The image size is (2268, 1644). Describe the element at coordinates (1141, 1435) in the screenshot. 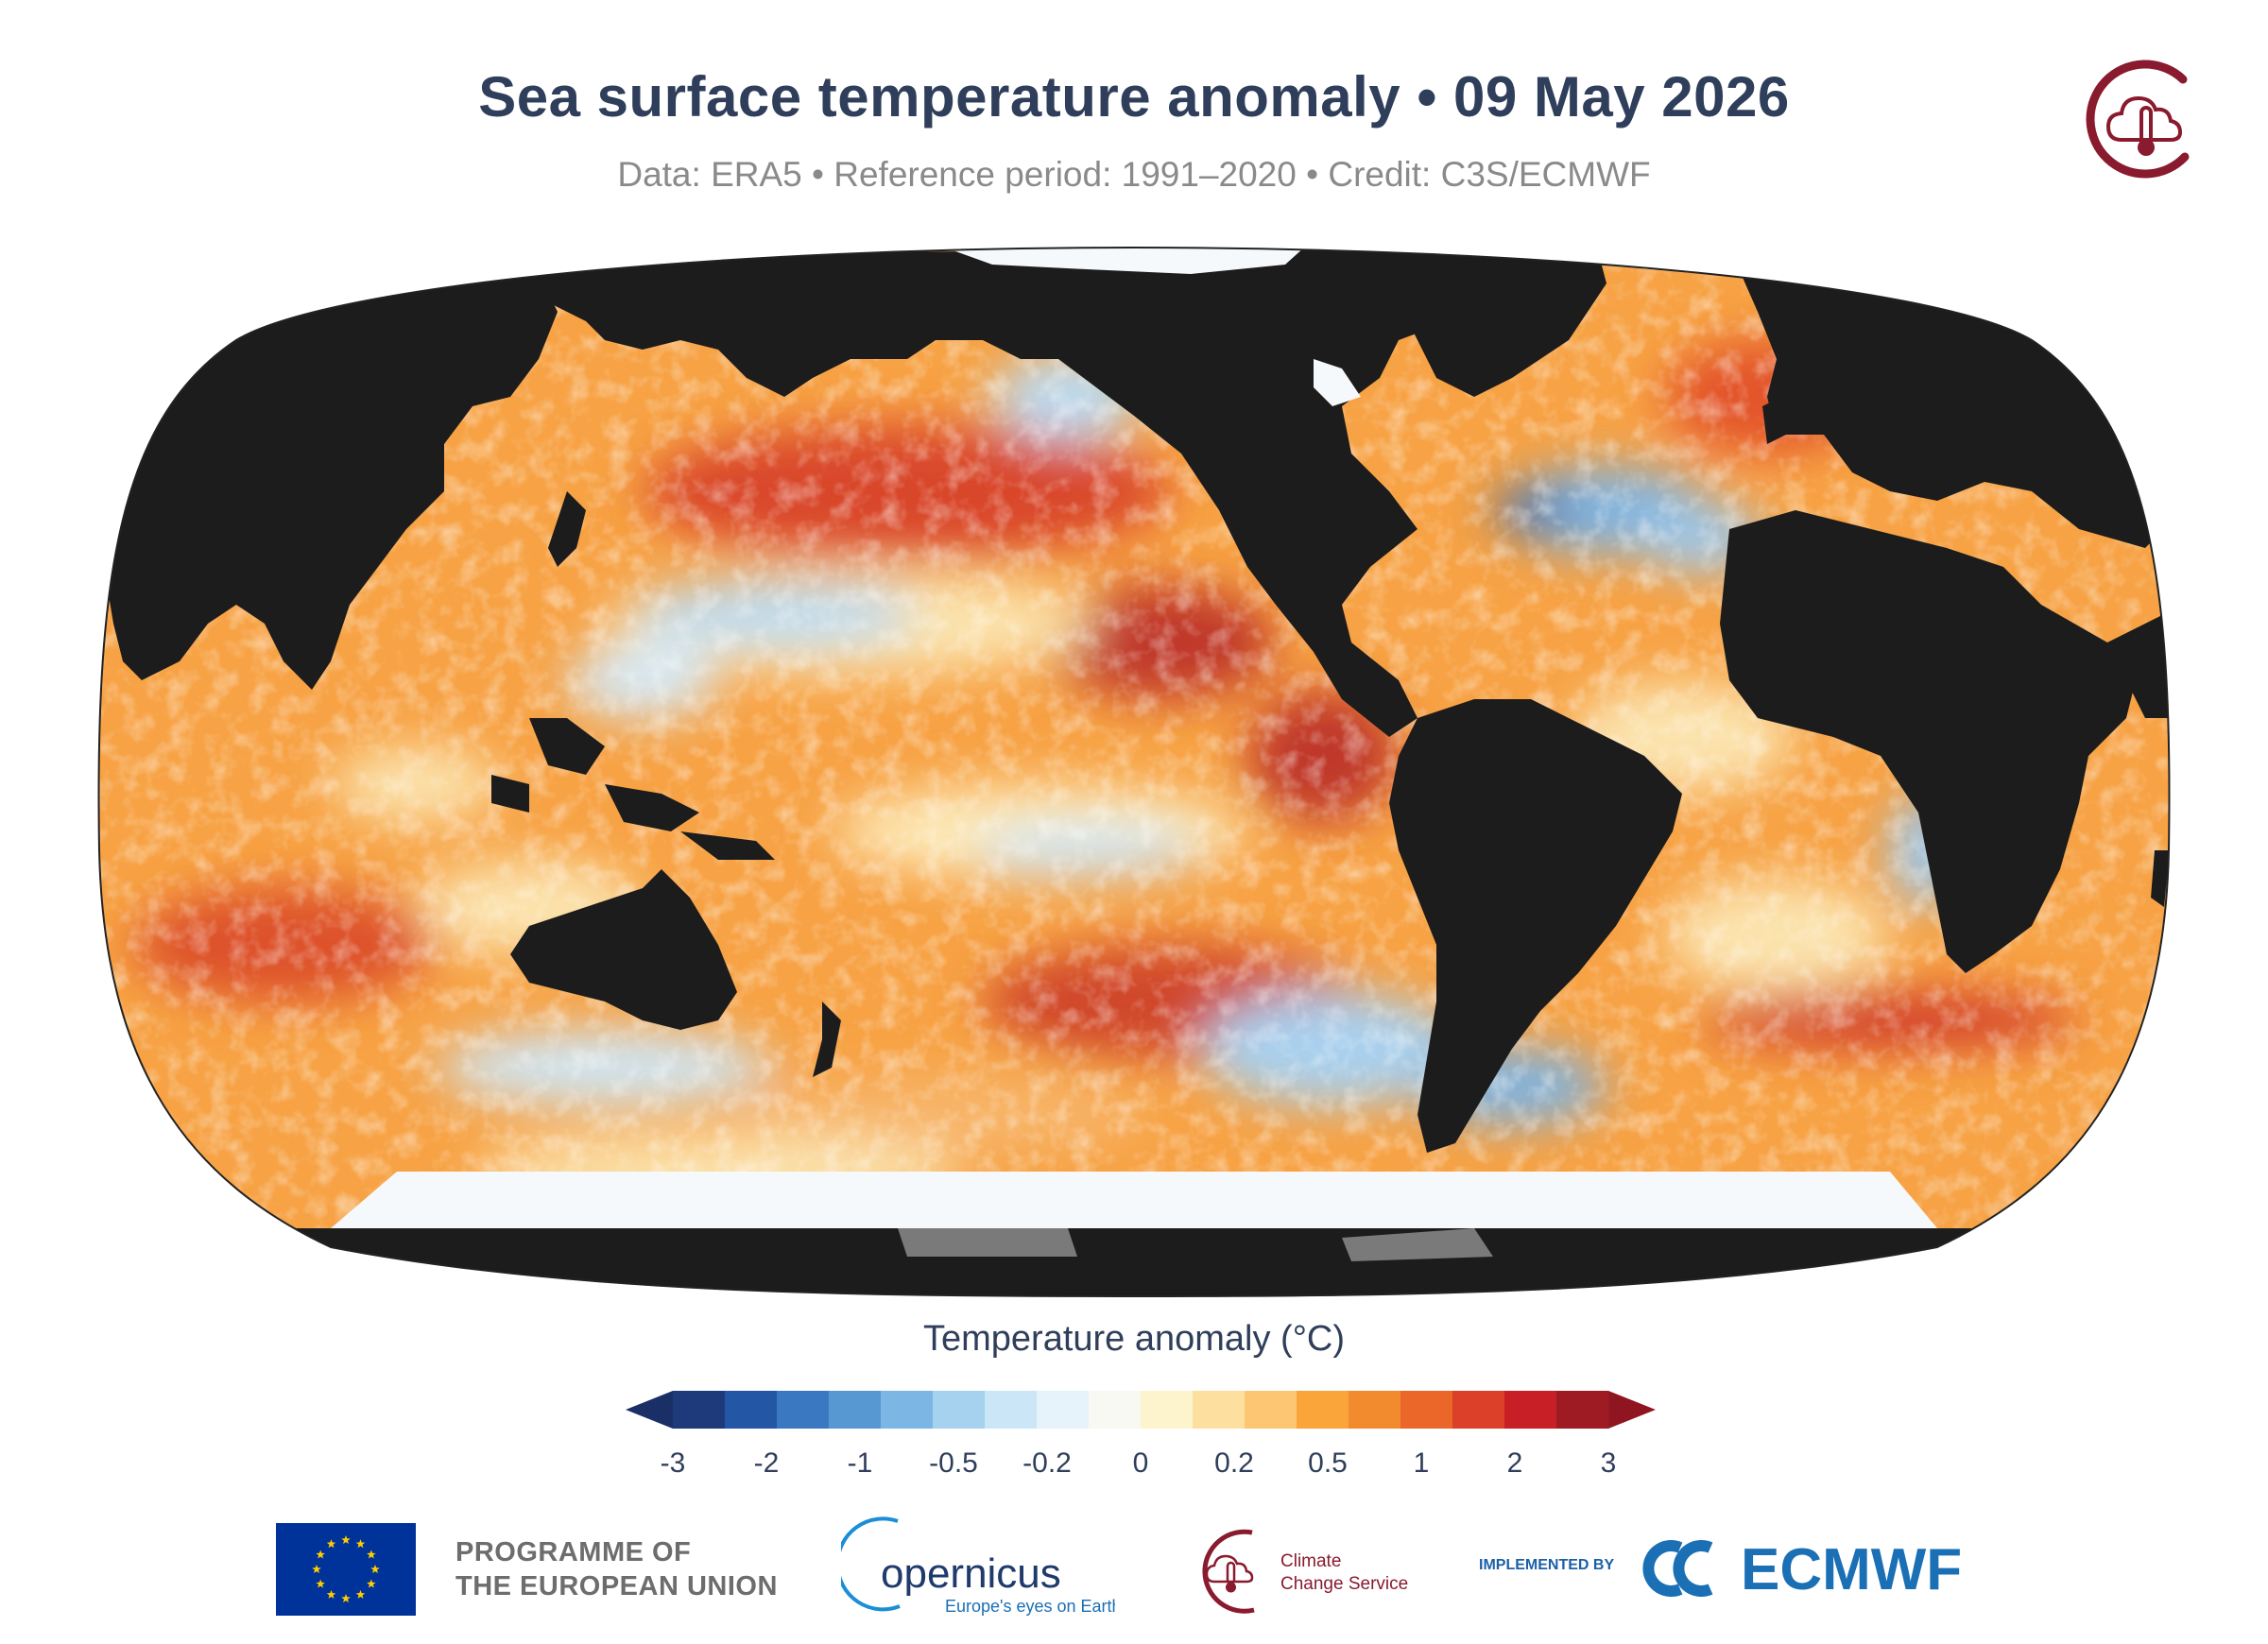

I see `colorbar: -3 -2 -1 -0.5 -0.2 0 0.2 0.5 1 2 3` at that location.